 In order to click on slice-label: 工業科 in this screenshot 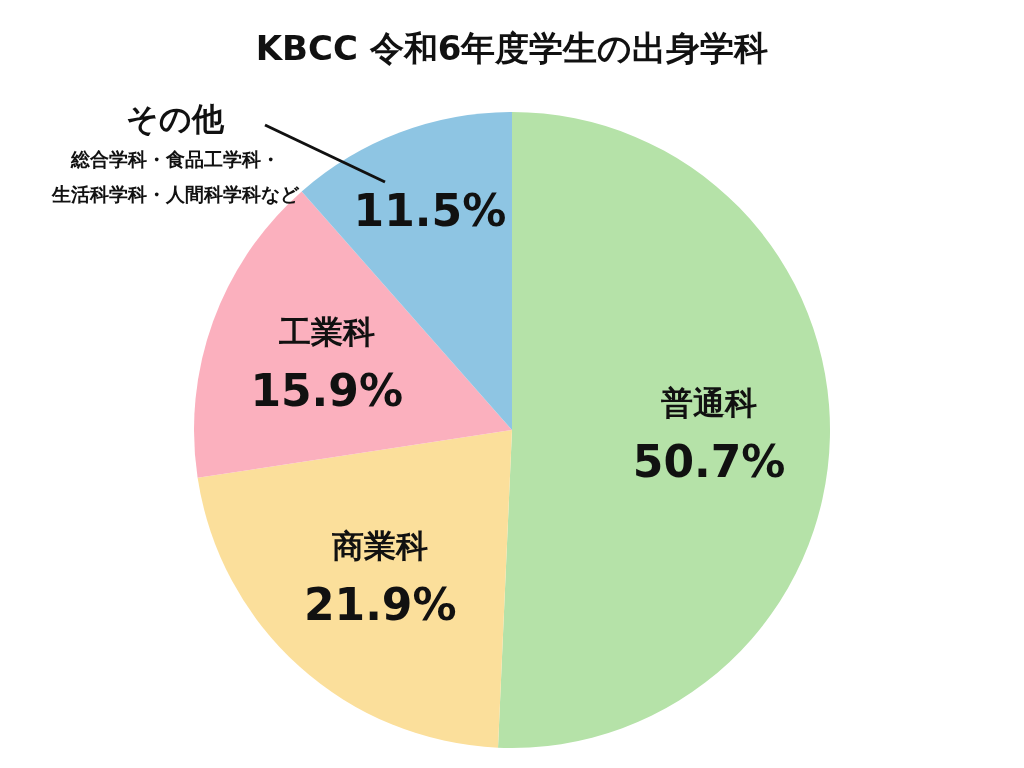, I will do `click(326, 331)`.